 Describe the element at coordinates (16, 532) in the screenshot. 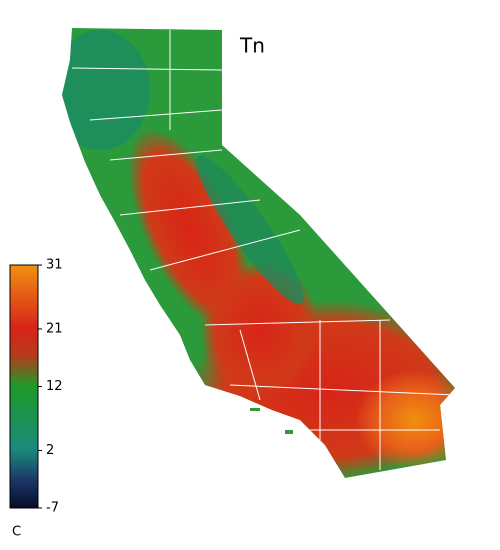

I see `colorbar-unit: C` at that location.